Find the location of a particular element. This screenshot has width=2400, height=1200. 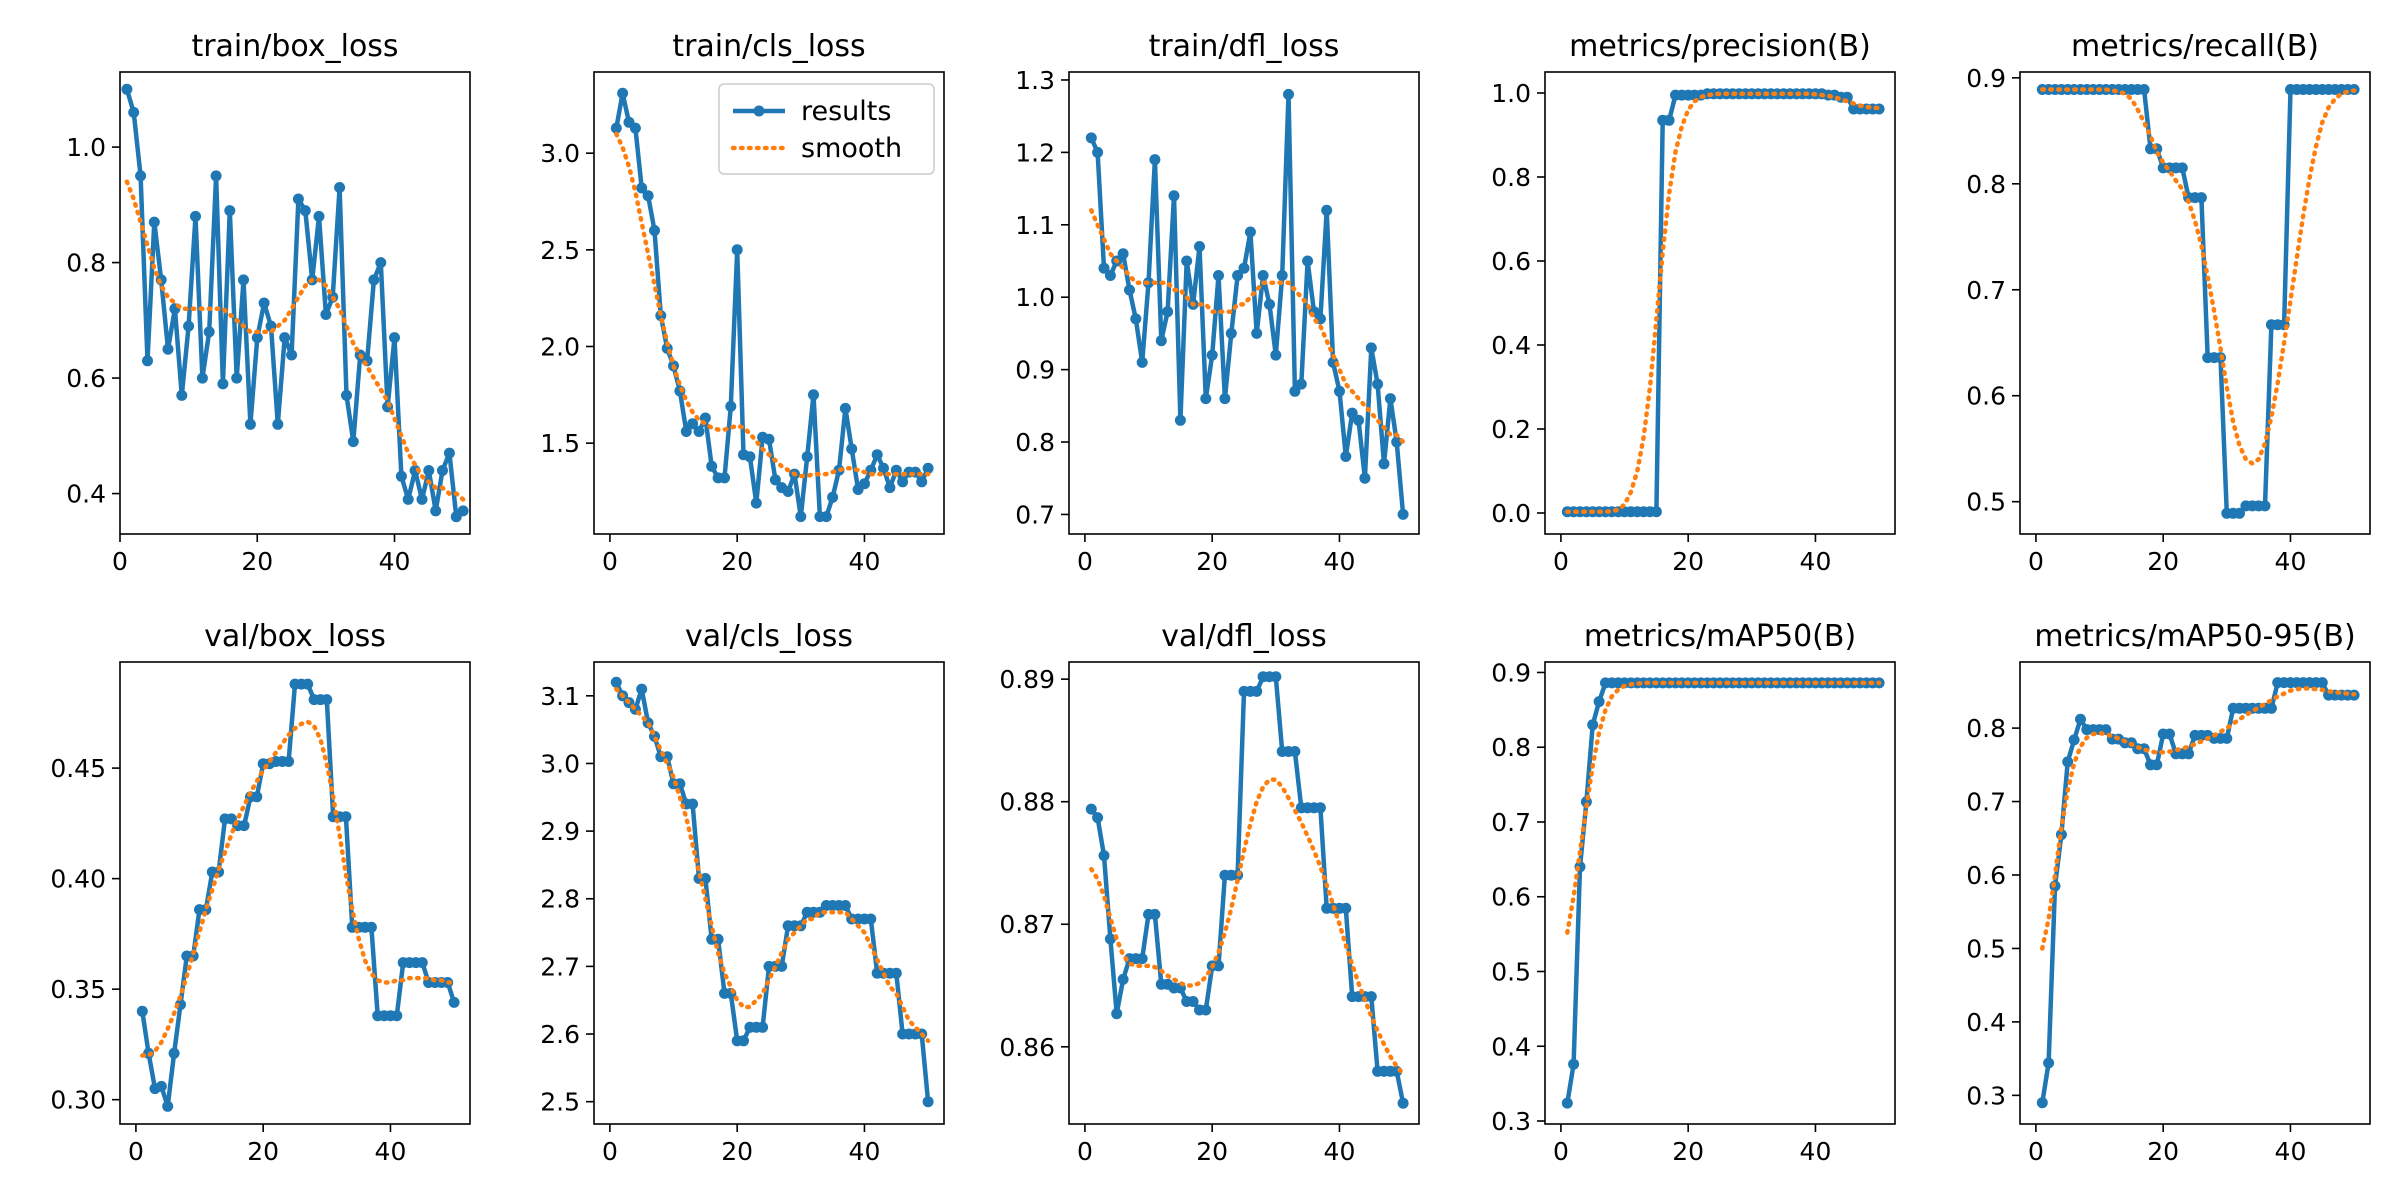

chart-title: val/dfl_loss is located at coordinates (1243, 636).